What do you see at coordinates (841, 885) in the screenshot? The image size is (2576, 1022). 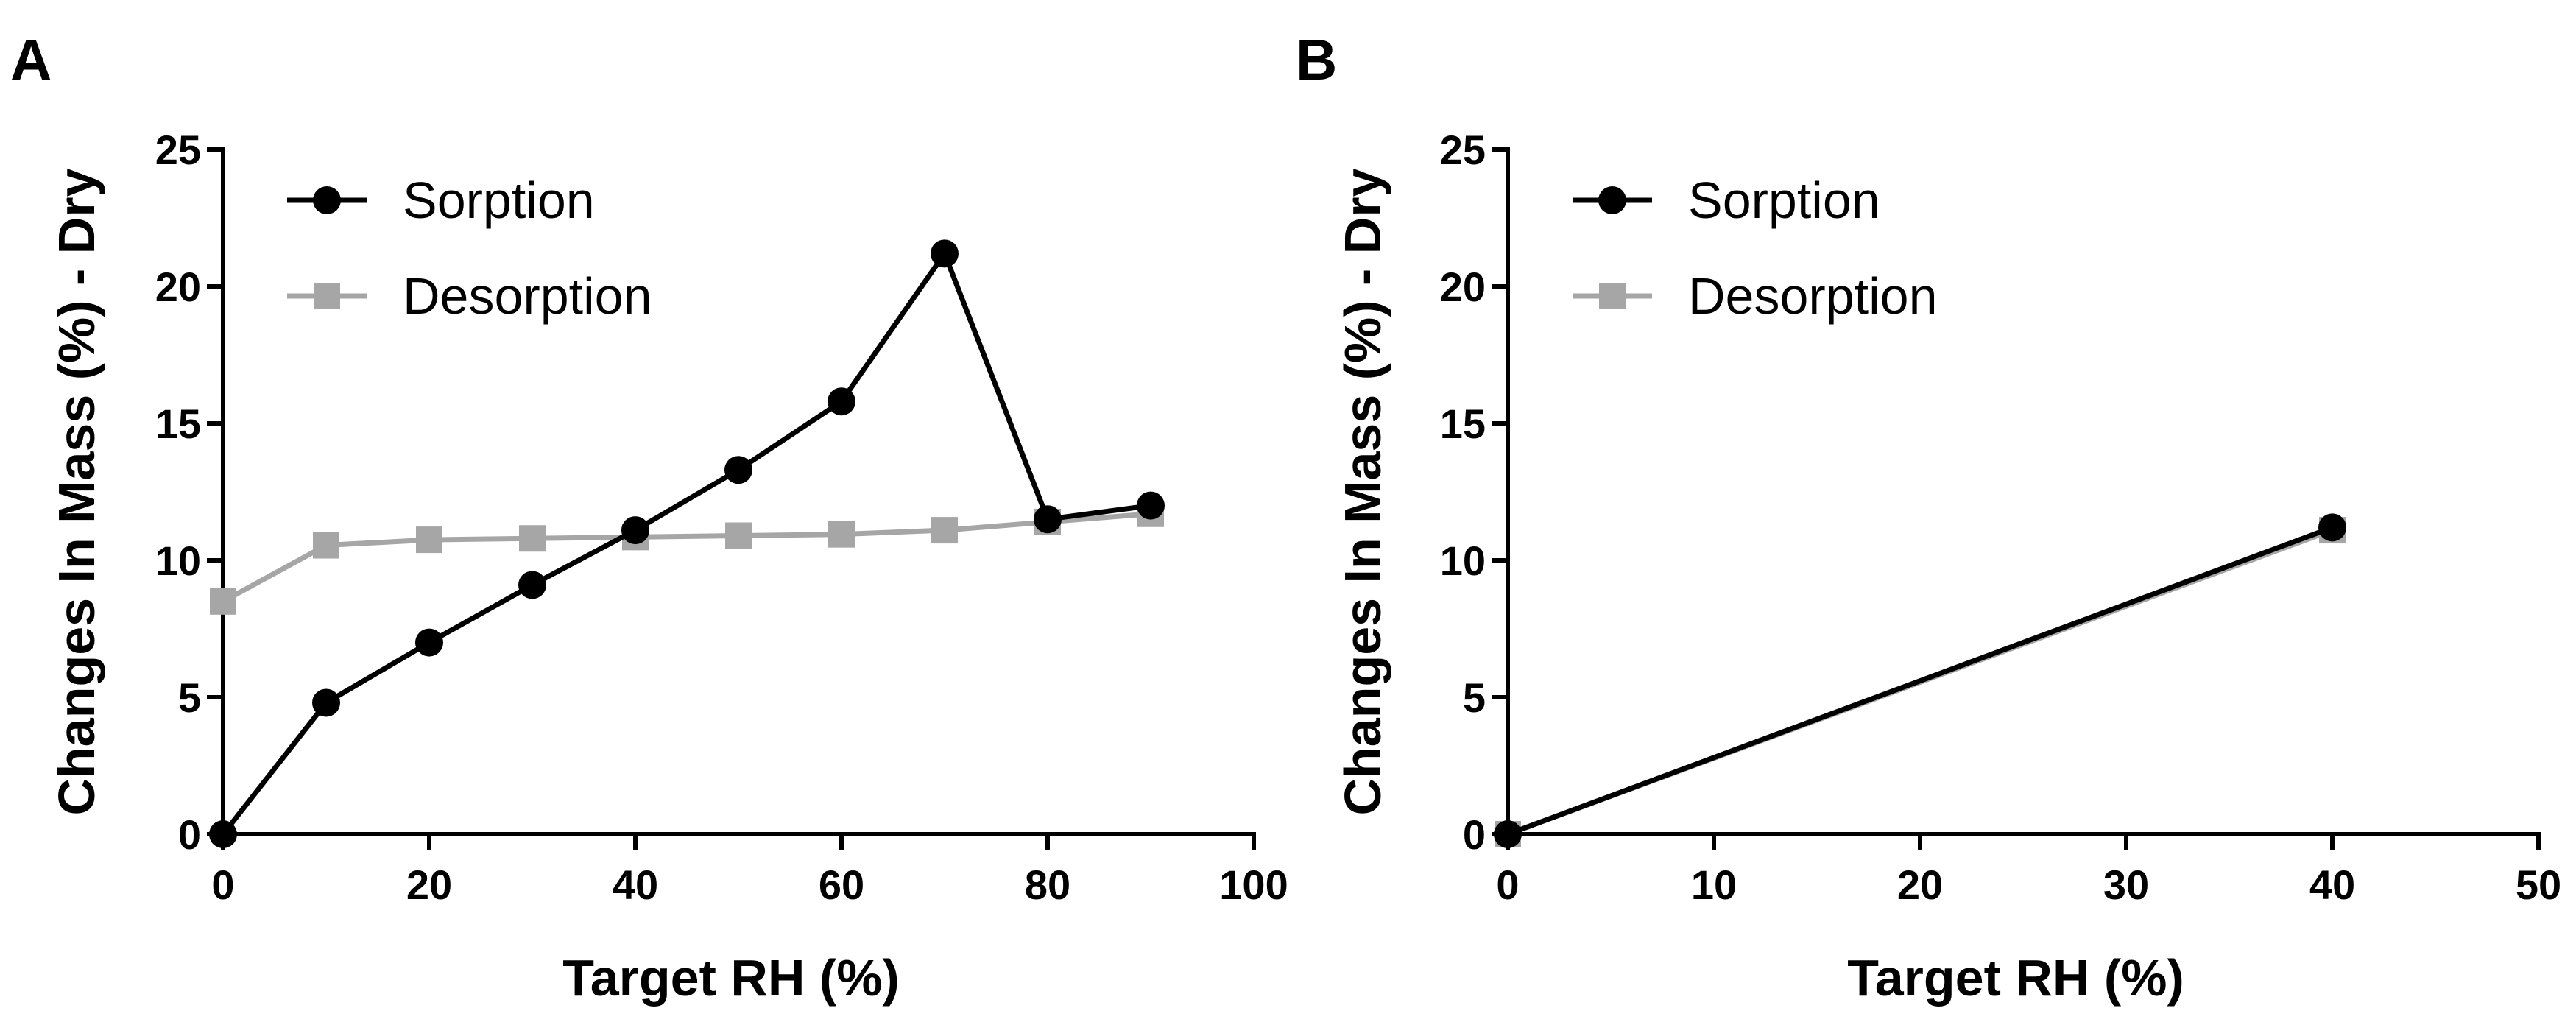 I see `x-tick-label: 60` at bounding box center [841, 885].